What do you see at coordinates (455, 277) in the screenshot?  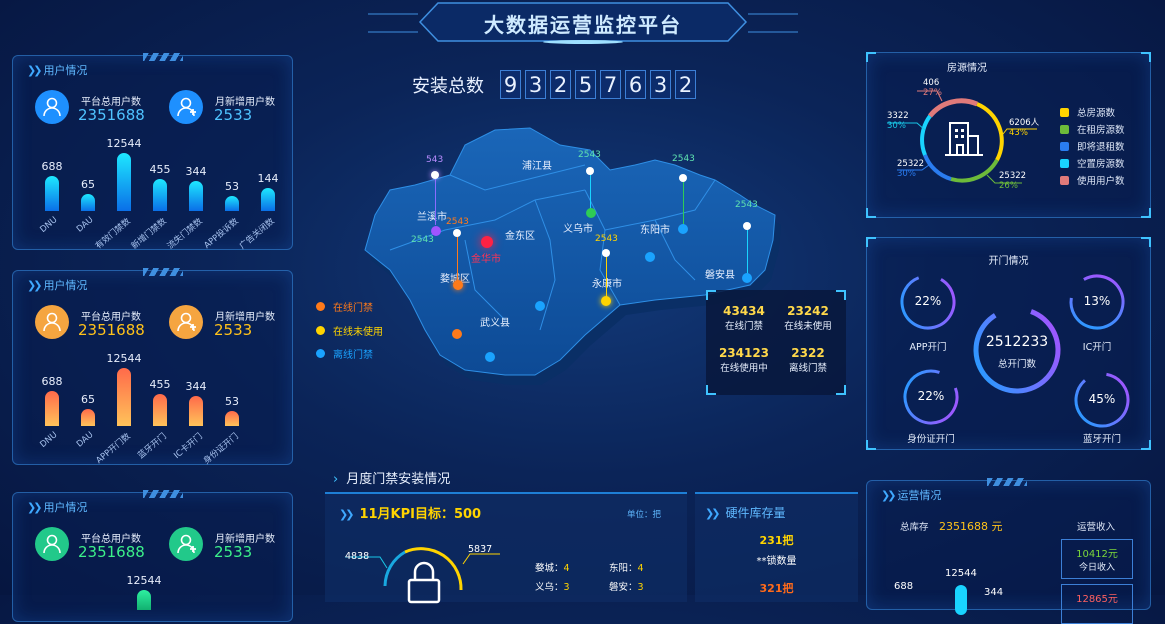 I see `region-wucheng: 婺城区` at bounding box center [455, 277].